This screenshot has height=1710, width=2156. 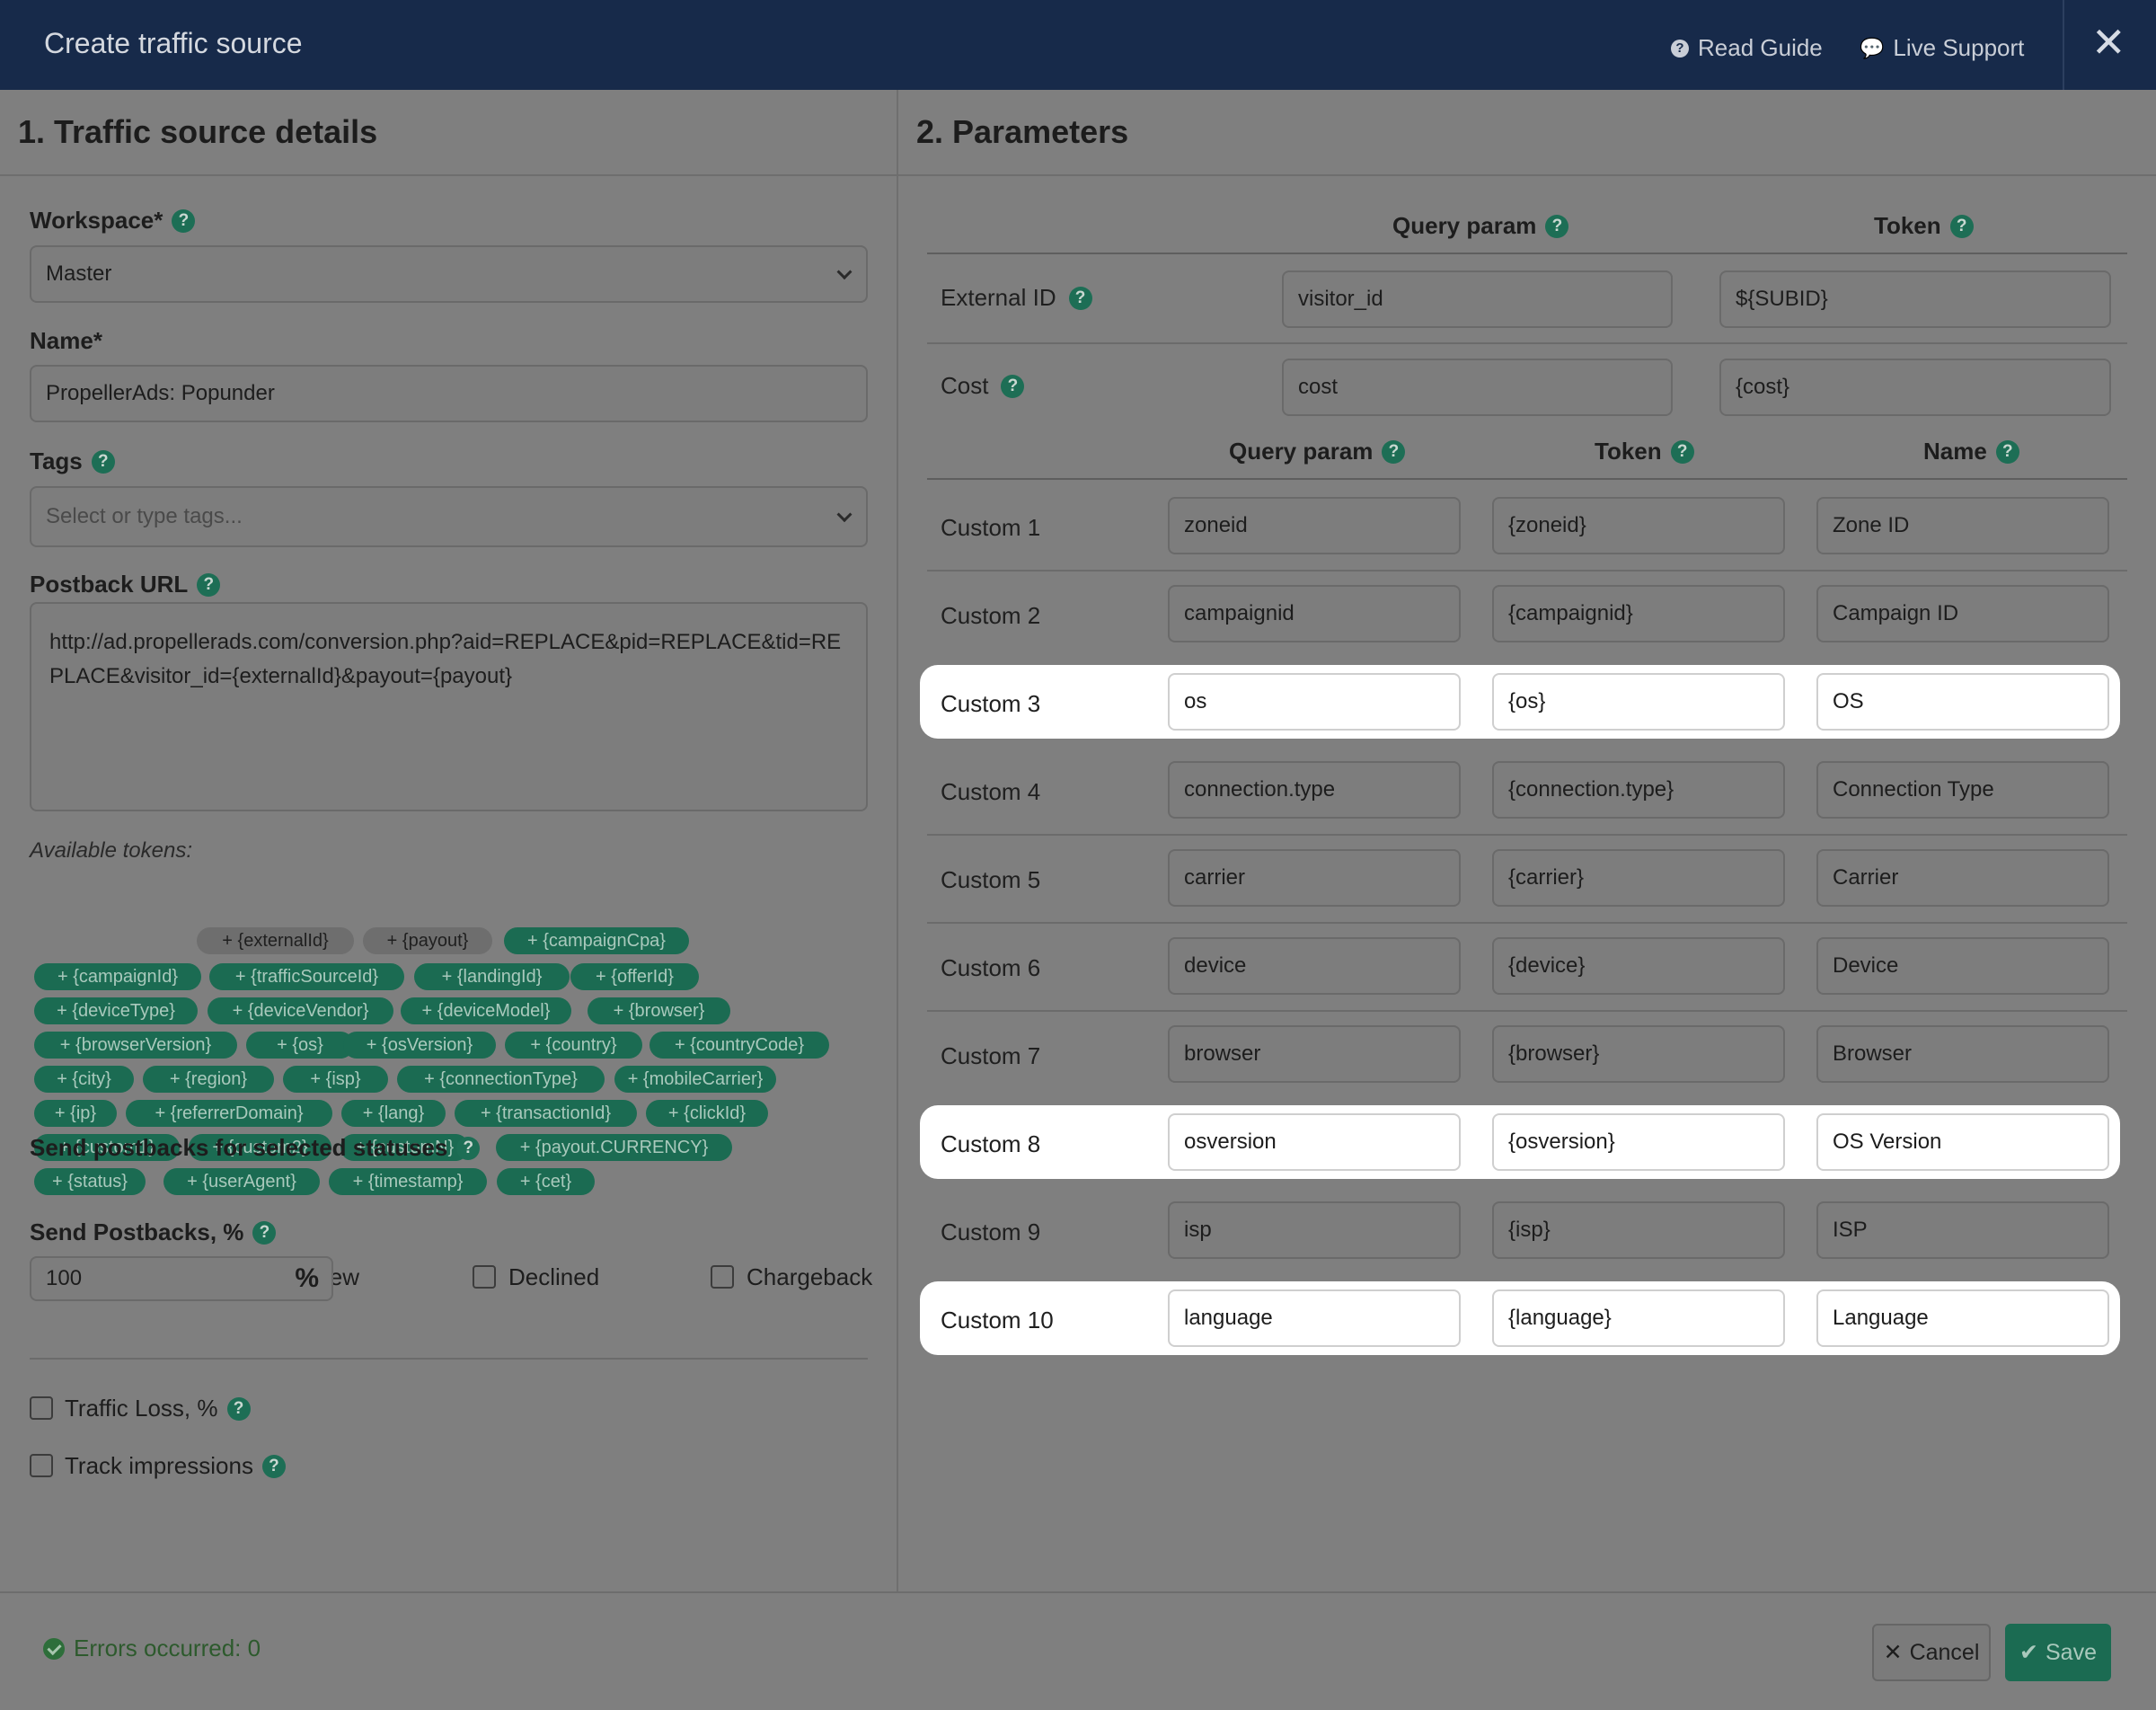 I want to click on custom-name-input: OS, so click(x=1962, y=702).